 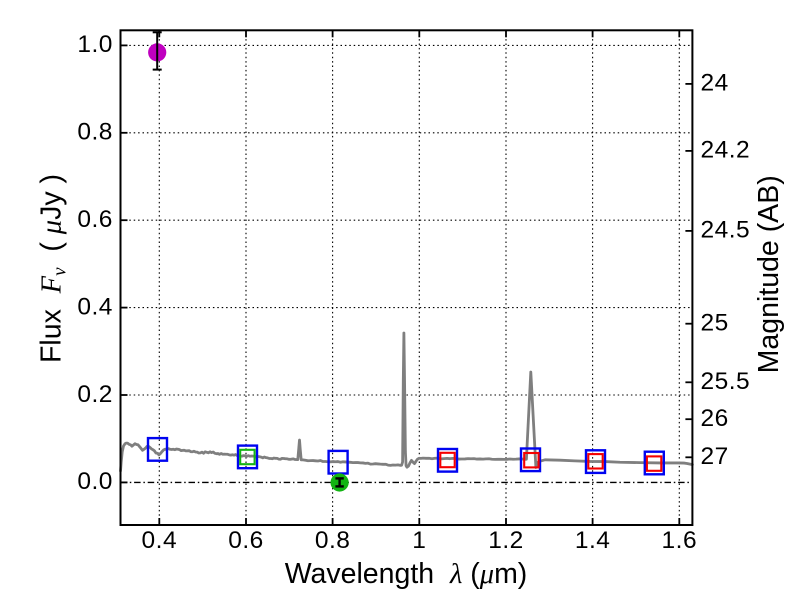 What do you see at coordinates (715, 456) in the screenshot?
I see `svg-text: 27` at bounding box center [715, 456].